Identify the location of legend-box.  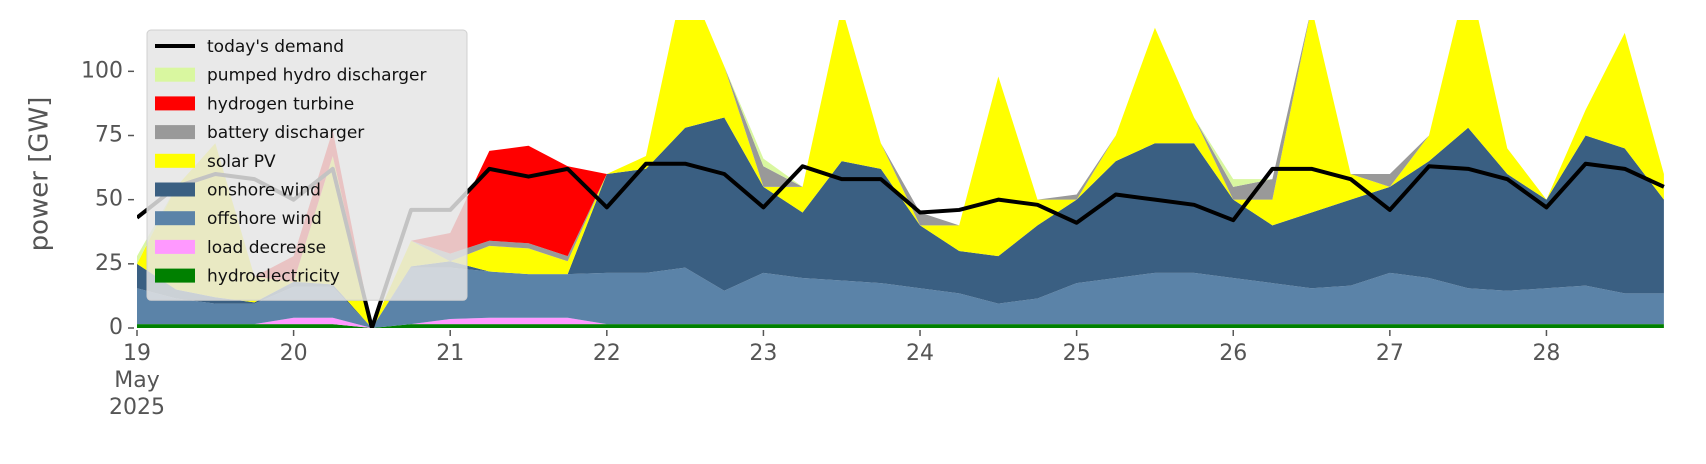
(307, 165).